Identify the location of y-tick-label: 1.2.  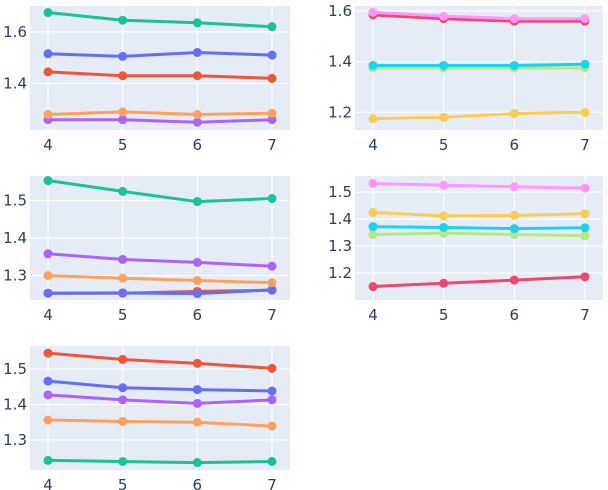
(340, 112).